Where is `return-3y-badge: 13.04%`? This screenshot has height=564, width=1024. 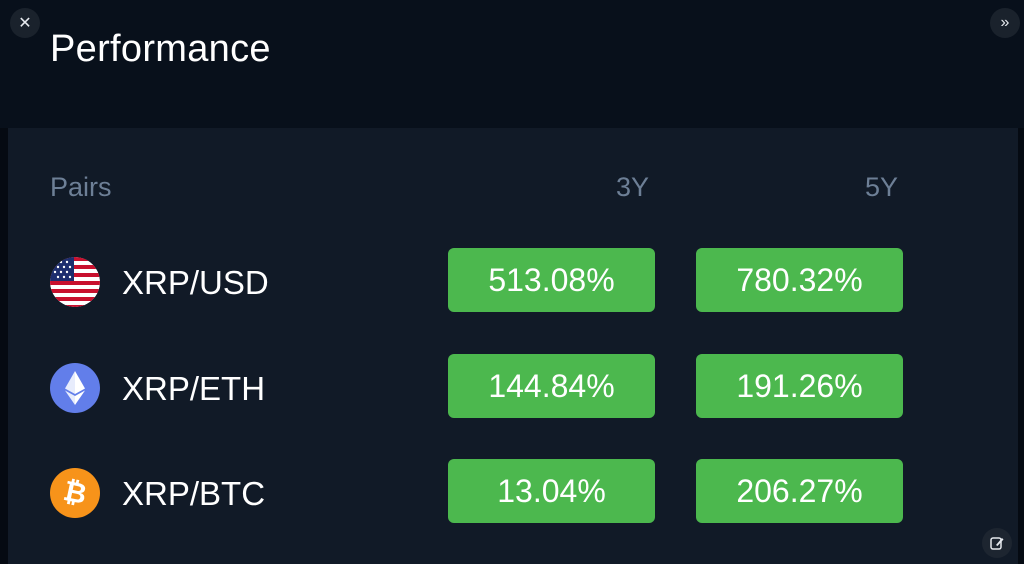
return-3y-badge: 13.04% is located at coordinates (551, 491).